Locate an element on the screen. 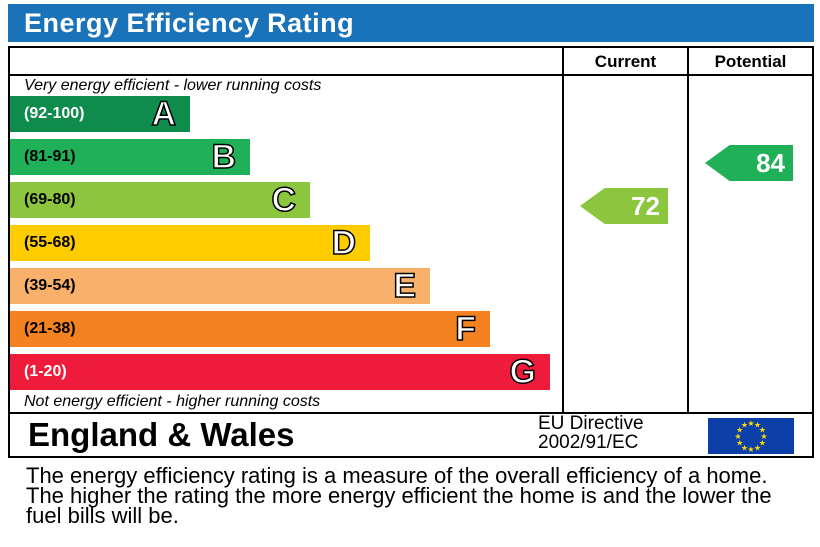  band-d: (55-68) D is located at coordinates (190, 243).